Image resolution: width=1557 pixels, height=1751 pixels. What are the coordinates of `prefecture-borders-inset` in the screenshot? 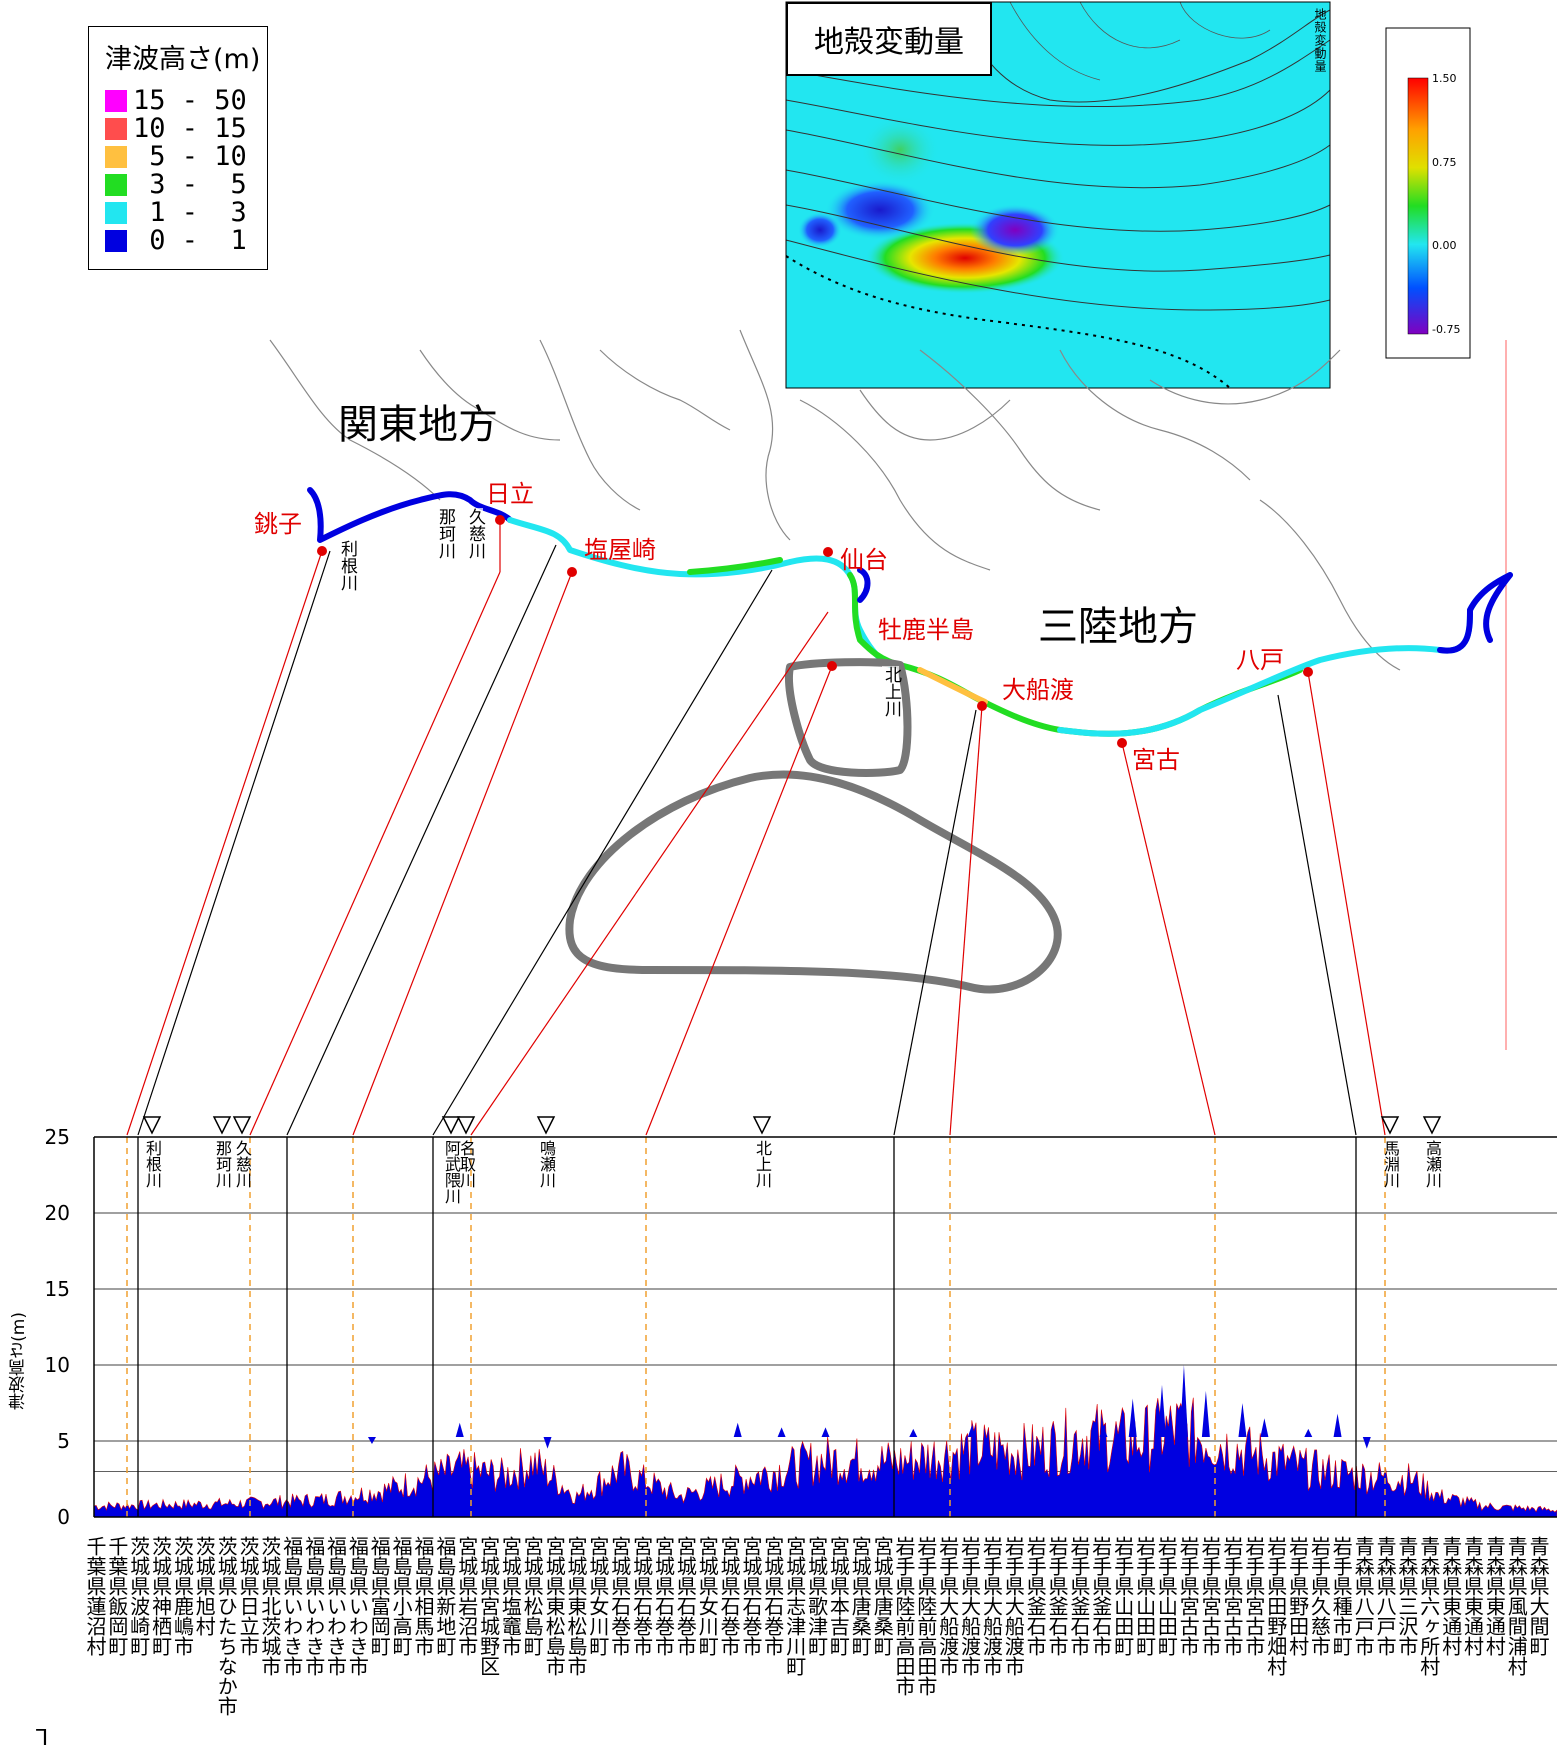 It's located at (1140, 41).